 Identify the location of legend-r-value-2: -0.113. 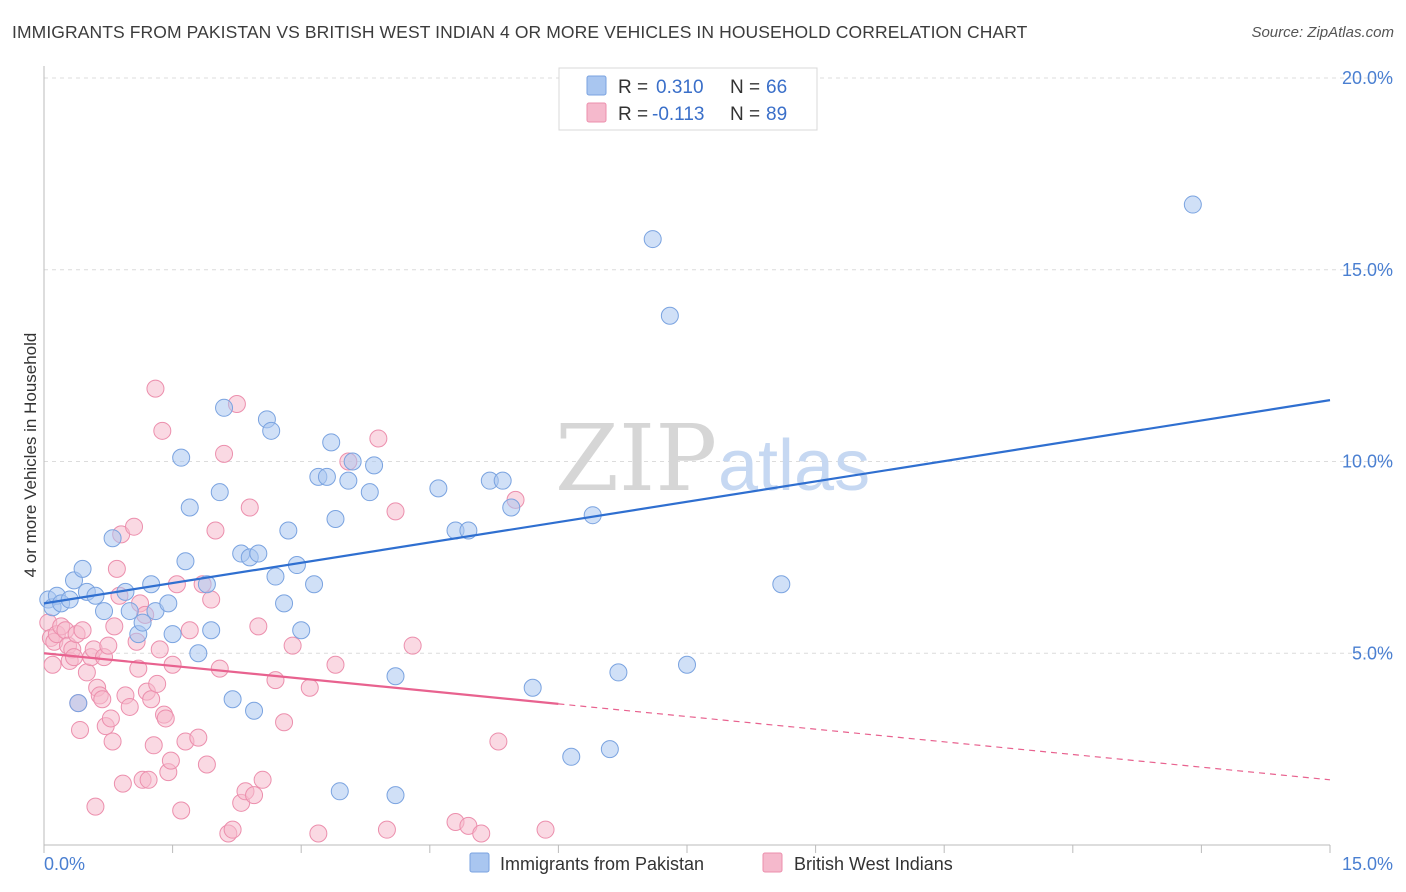
(678, 114).